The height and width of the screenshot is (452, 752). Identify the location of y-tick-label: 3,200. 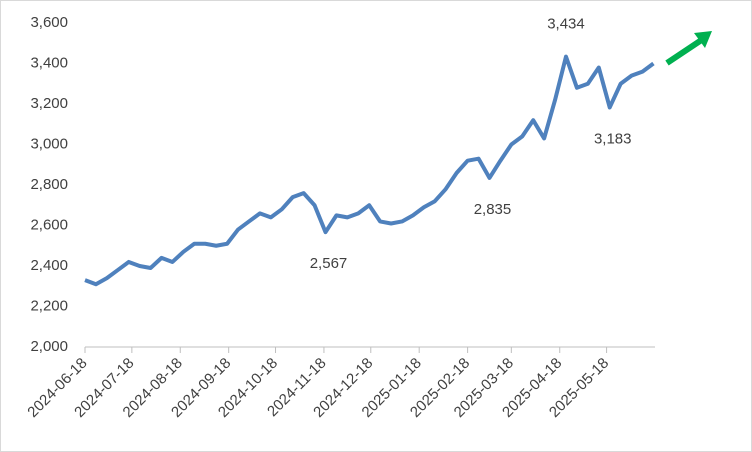
(49, 103).